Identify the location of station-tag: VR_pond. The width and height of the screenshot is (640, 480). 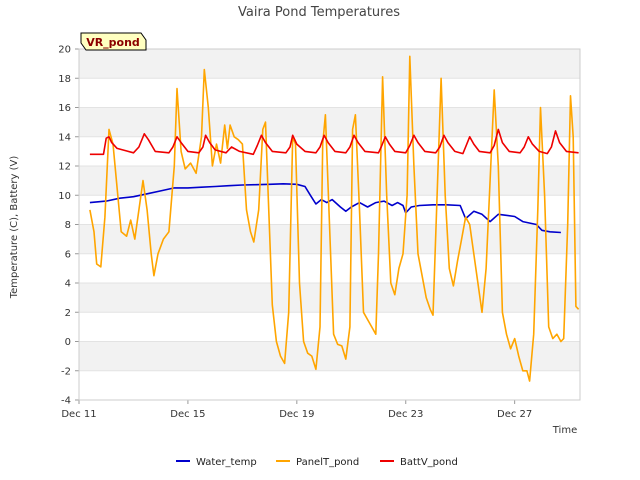
(113, 41).